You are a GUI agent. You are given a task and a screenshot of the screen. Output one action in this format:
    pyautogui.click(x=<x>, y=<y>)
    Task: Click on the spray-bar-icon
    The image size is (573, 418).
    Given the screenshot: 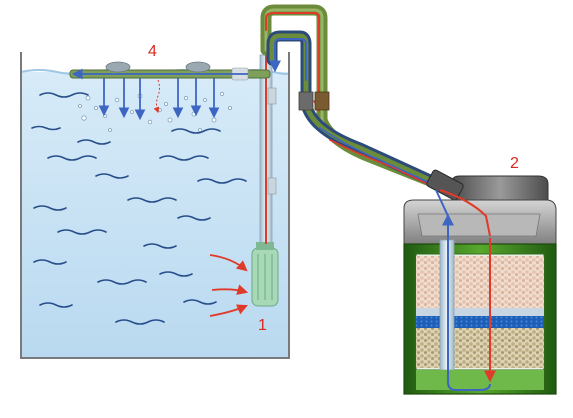 What is the action you would take?
    pyautogui.click(x=170, y=91)
    